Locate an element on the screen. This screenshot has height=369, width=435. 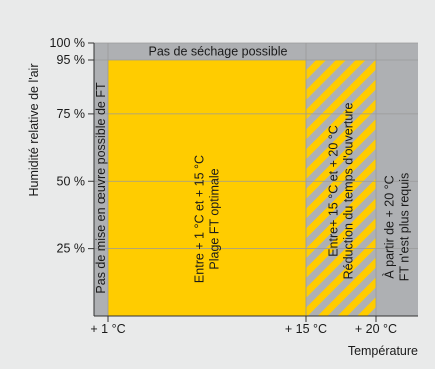
region-col-reduced is located at coordinates (341, 188).